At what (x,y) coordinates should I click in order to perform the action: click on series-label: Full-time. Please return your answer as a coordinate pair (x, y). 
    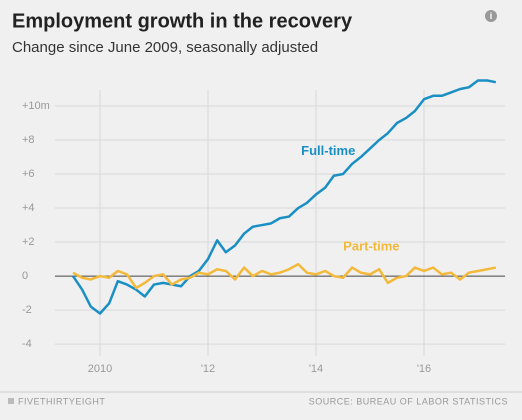
    Looking at the image, I should click on (328, 150).